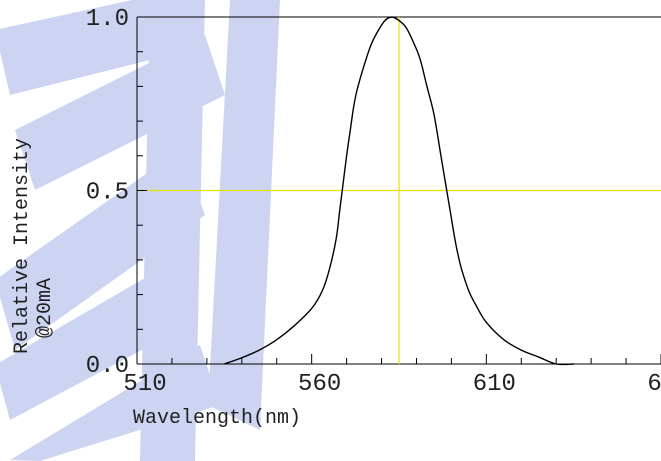 The image size is (661, 461). What do you see at coordinates (654, 384) in the screenshot?
I see `x-tick-label: 660` at bounding box center [654, 384].